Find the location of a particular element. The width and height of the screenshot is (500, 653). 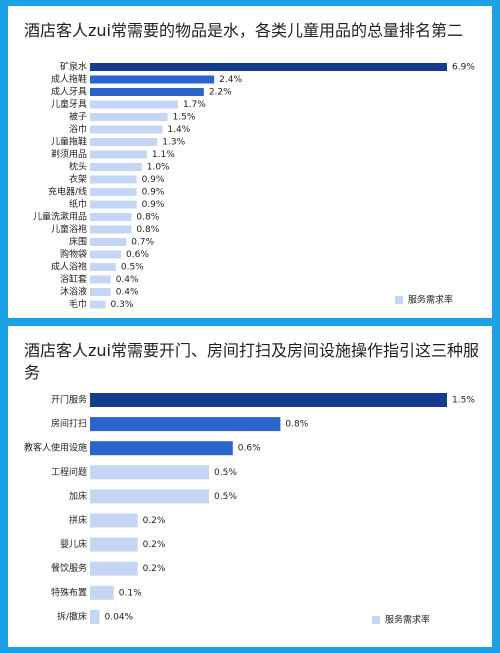

value-label: 2.4% is located at coordinates (230, 80).